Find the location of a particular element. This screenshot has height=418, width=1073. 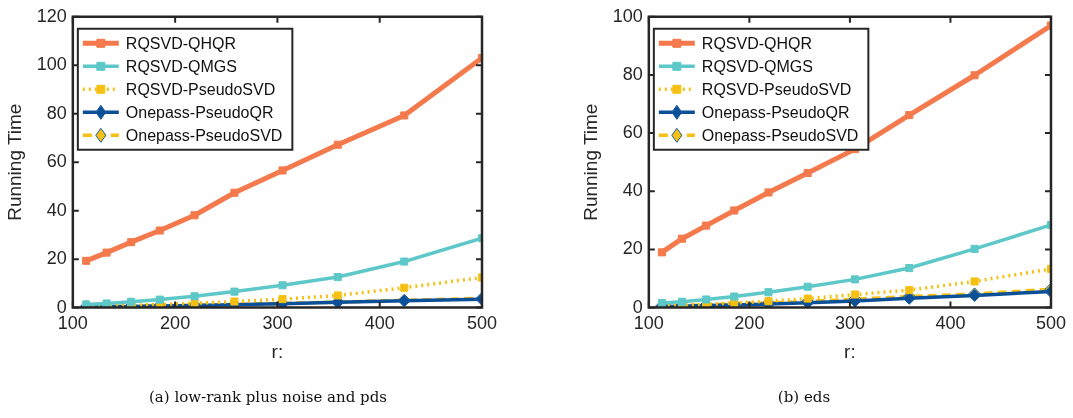

y-tick-label: 120 is located at coordinates (51, 15).